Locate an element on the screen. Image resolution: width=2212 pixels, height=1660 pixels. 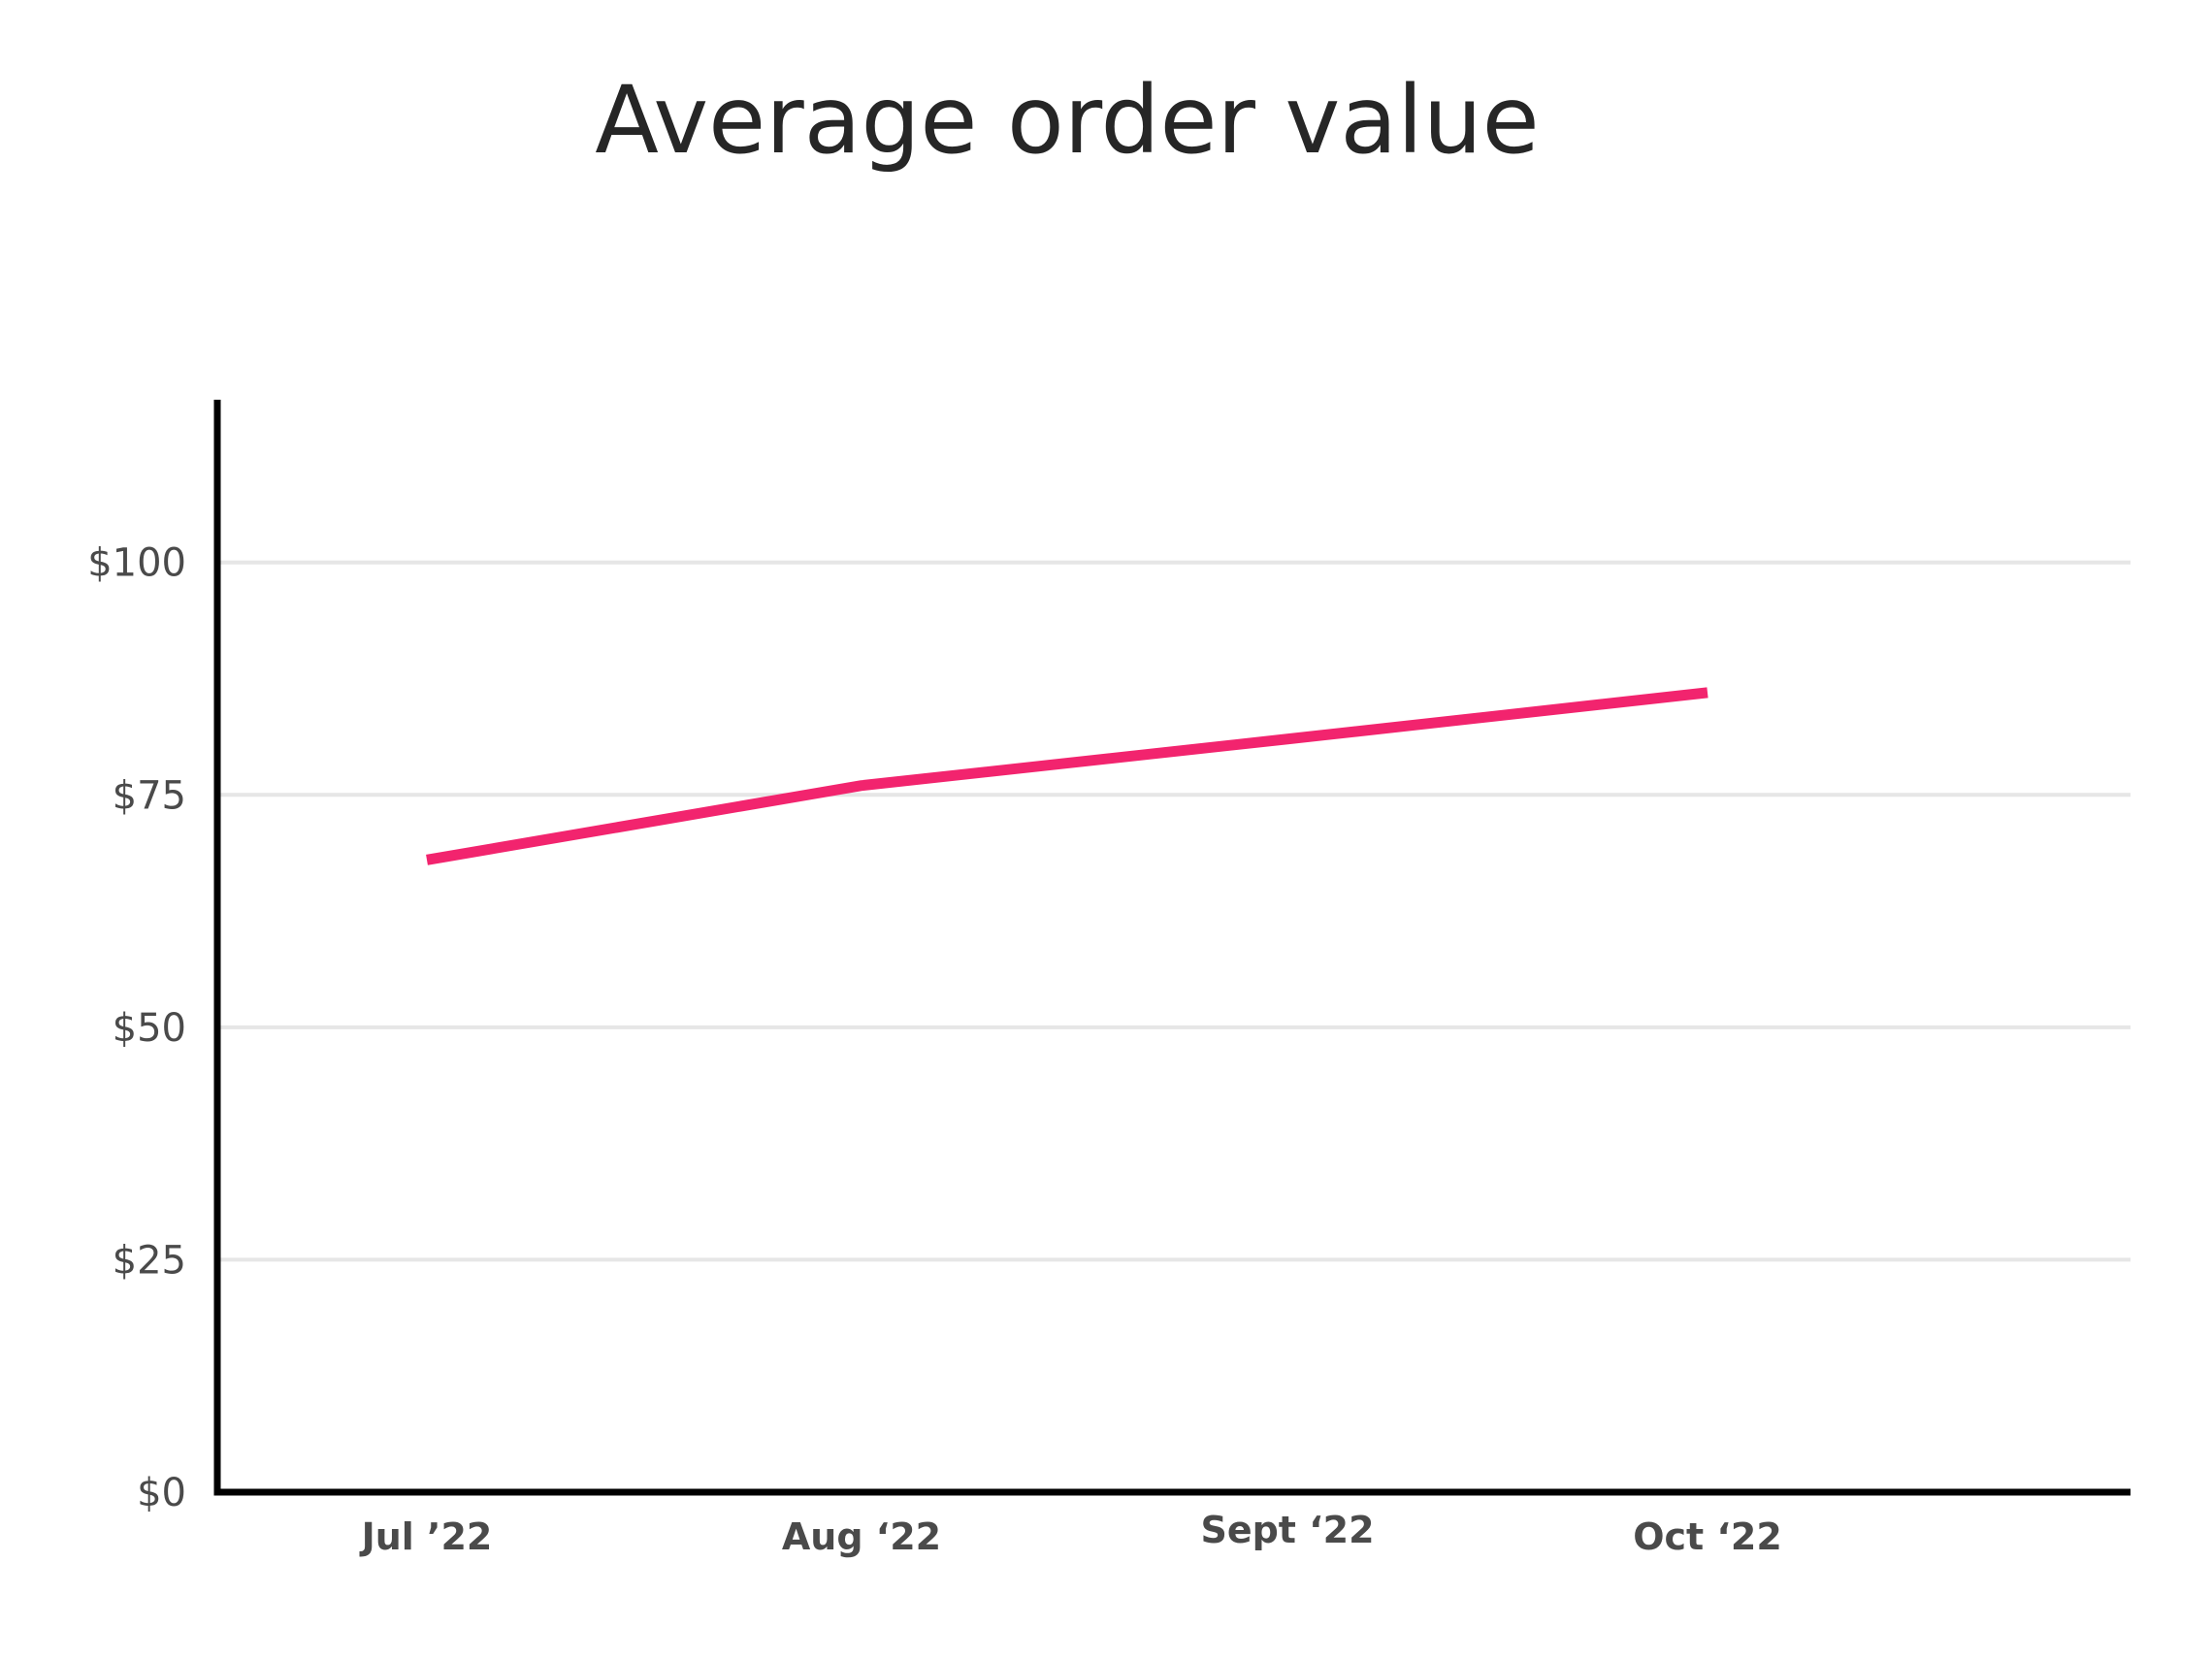
series-line is located at coordinates (1067, 776).